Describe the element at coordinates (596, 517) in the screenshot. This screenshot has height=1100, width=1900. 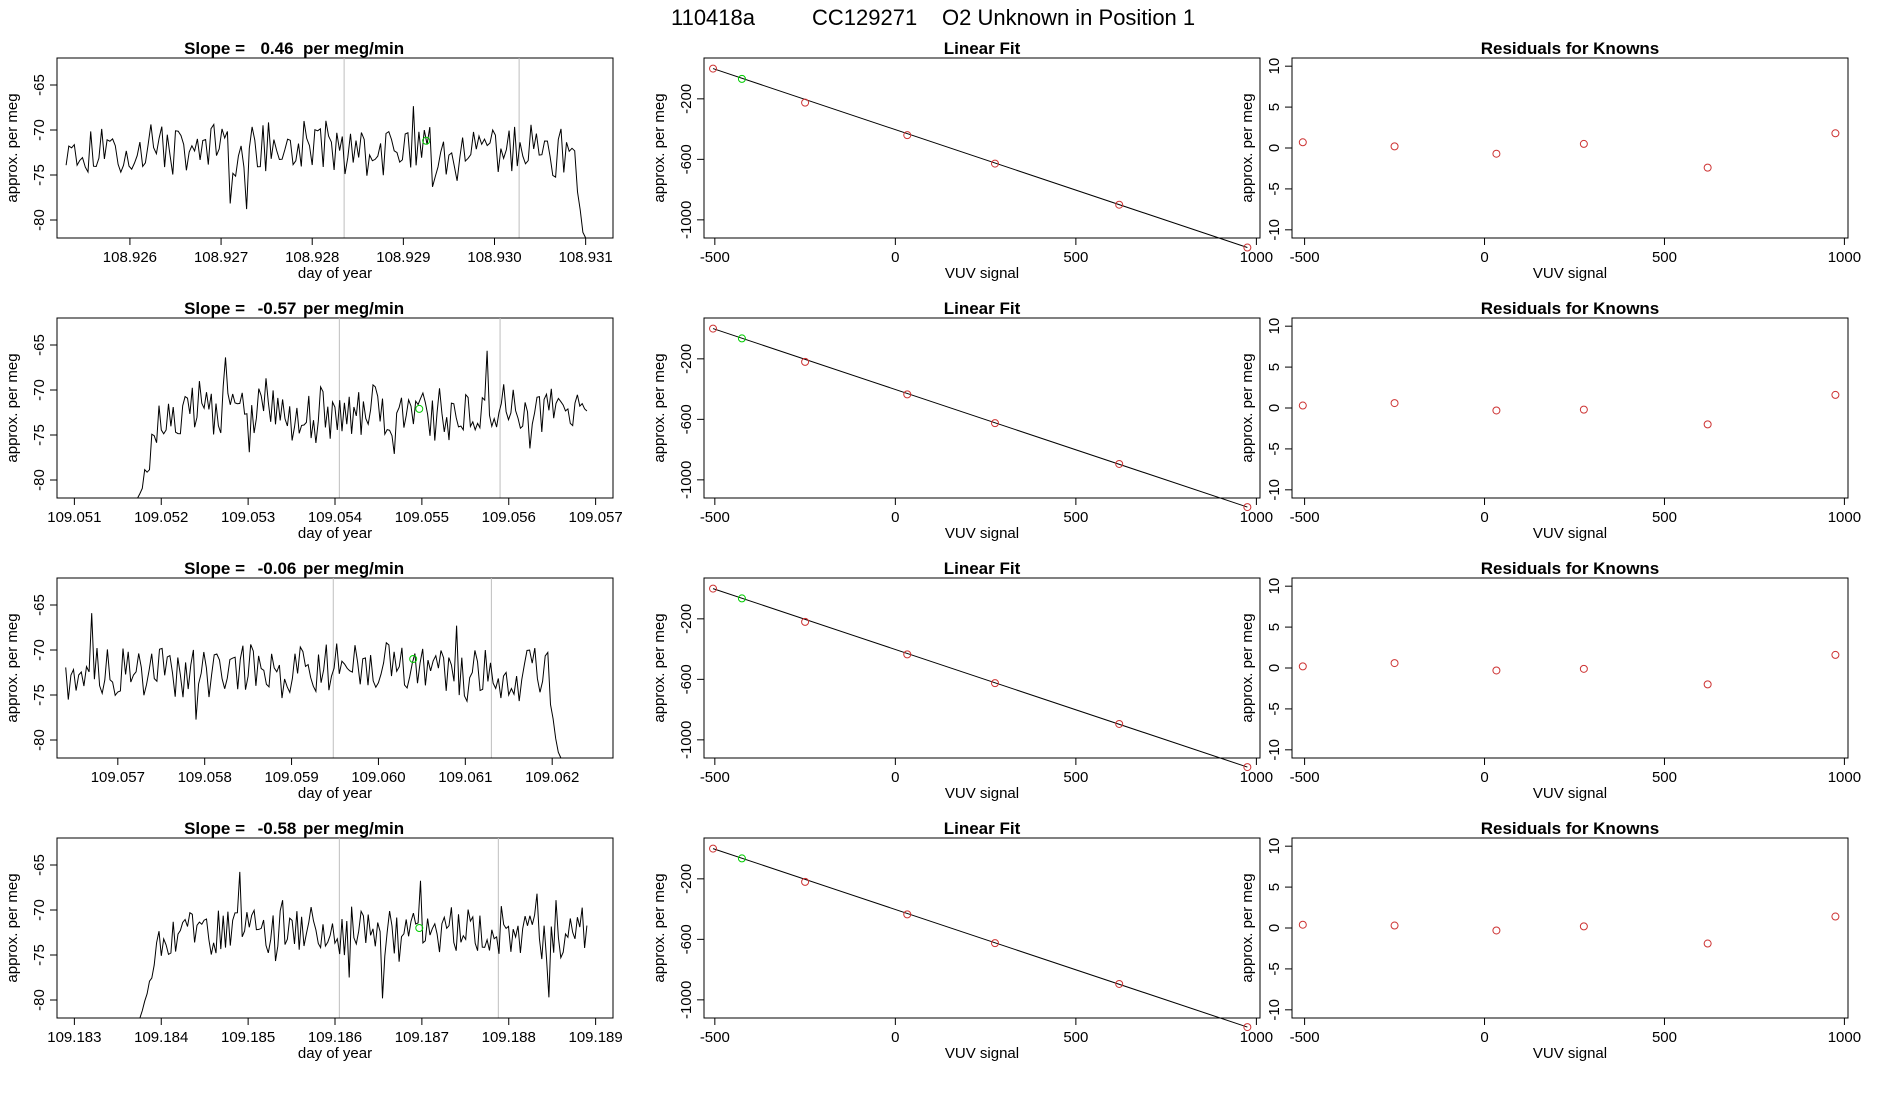
I see `x-tick-label: 109.057` at that location.